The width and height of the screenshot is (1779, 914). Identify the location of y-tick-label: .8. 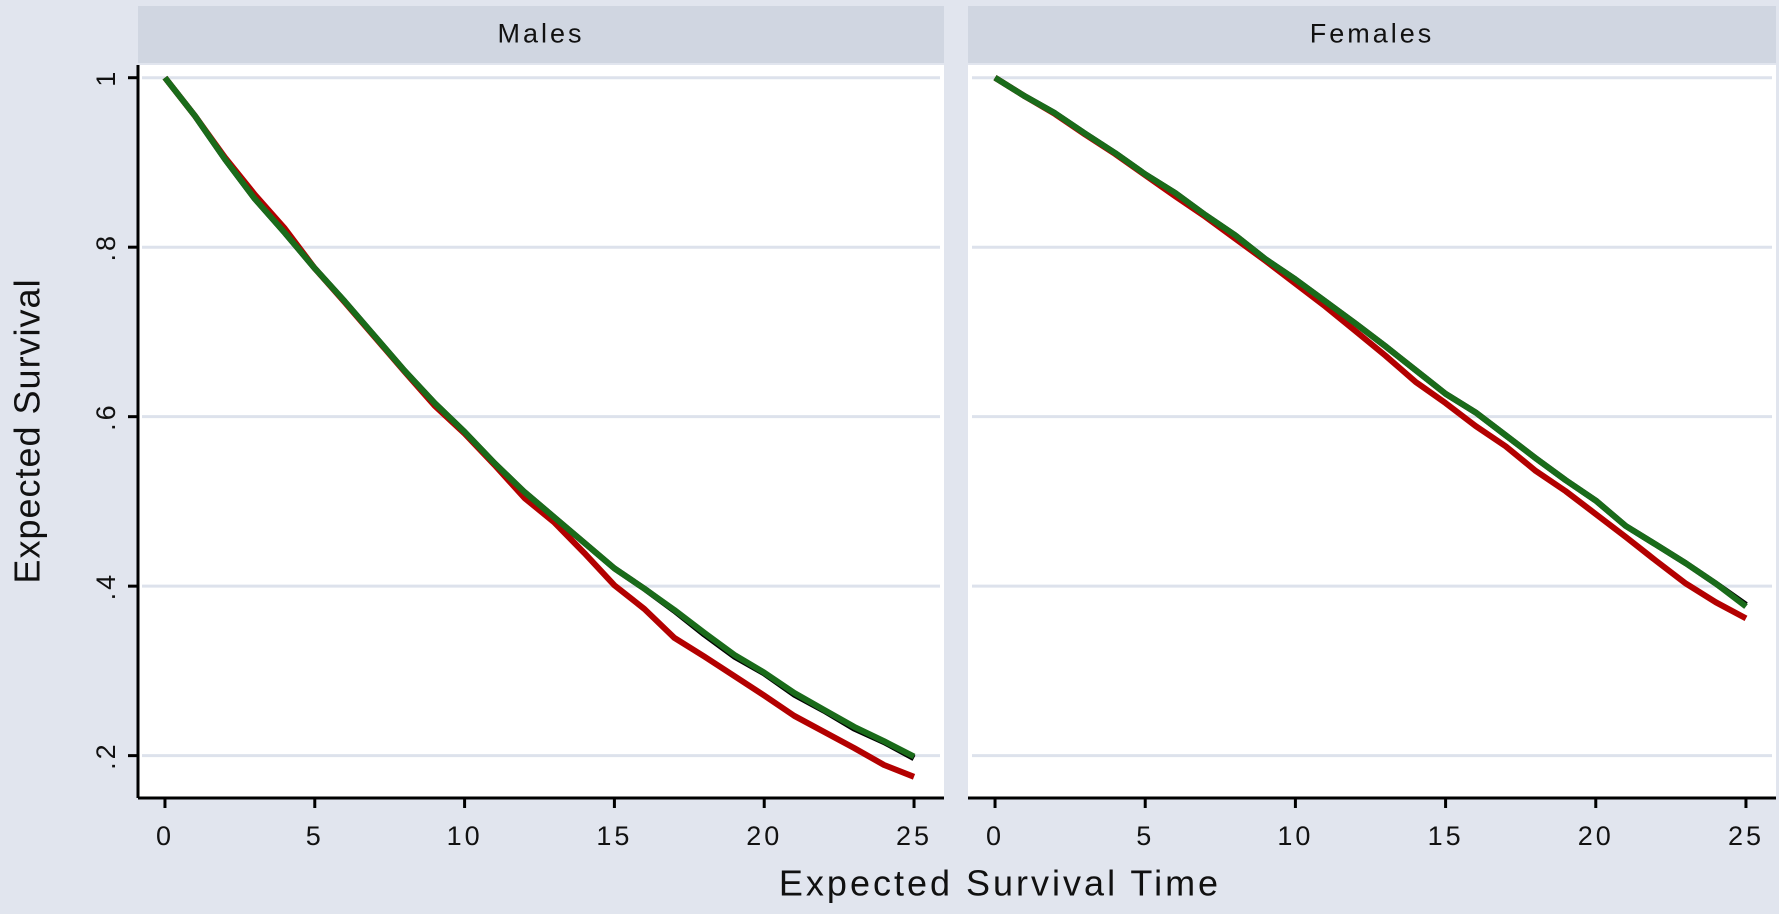
(106, 247).